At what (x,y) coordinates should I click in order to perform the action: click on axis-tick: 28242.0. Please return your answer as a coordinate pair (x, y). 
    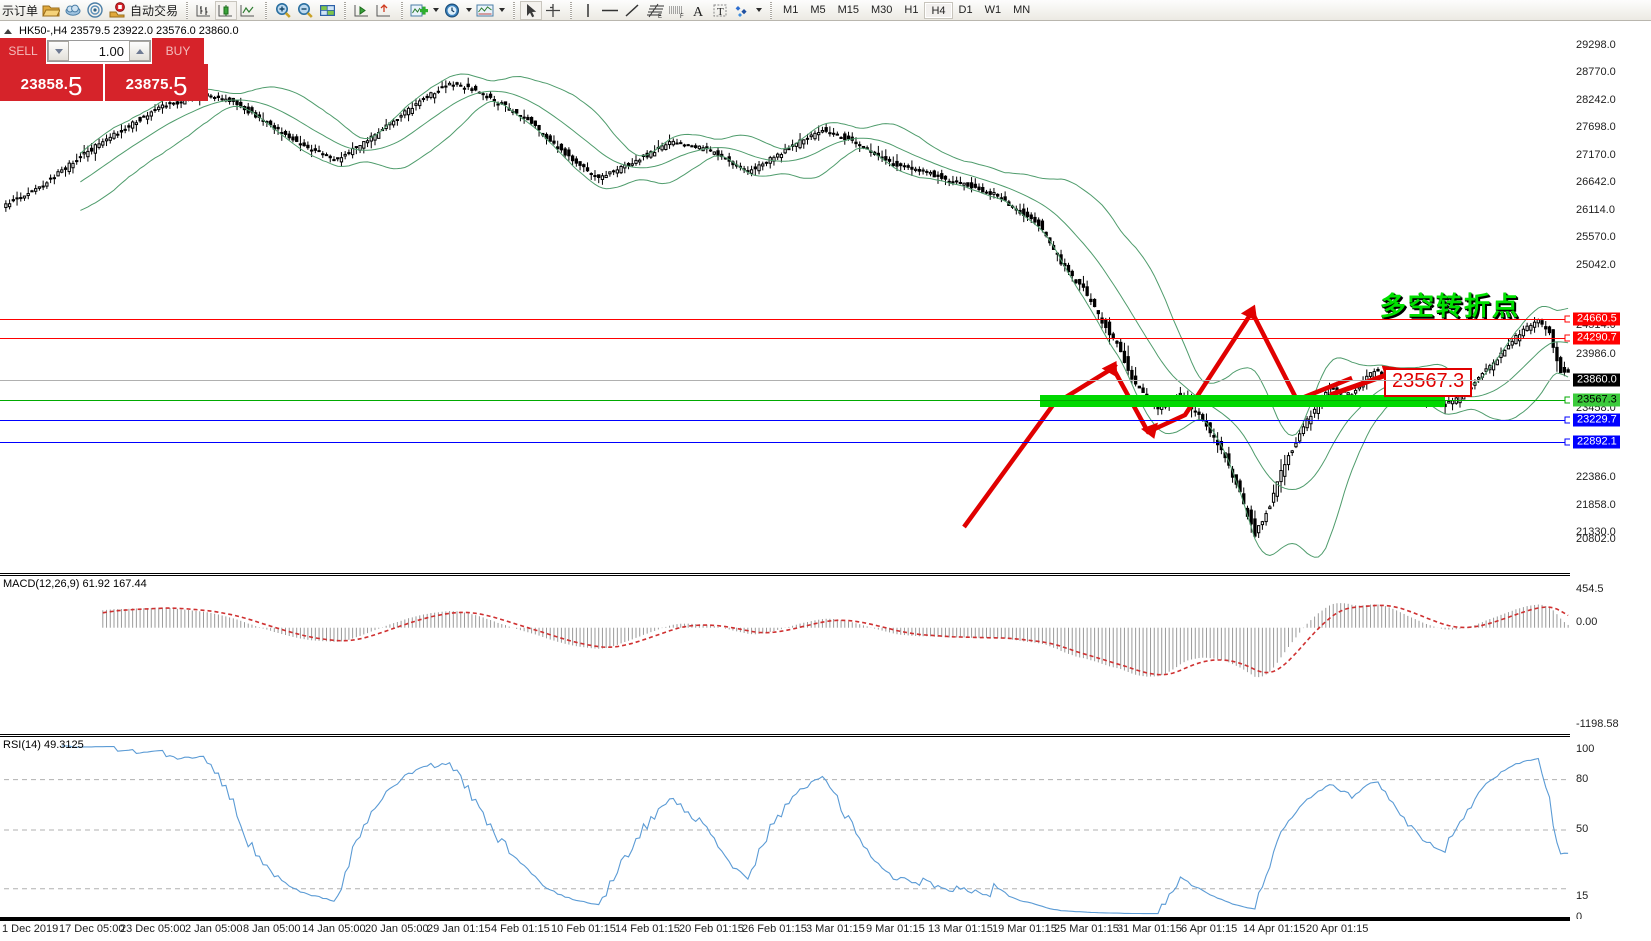
    Looking at the image, I should click on (1596, 100).